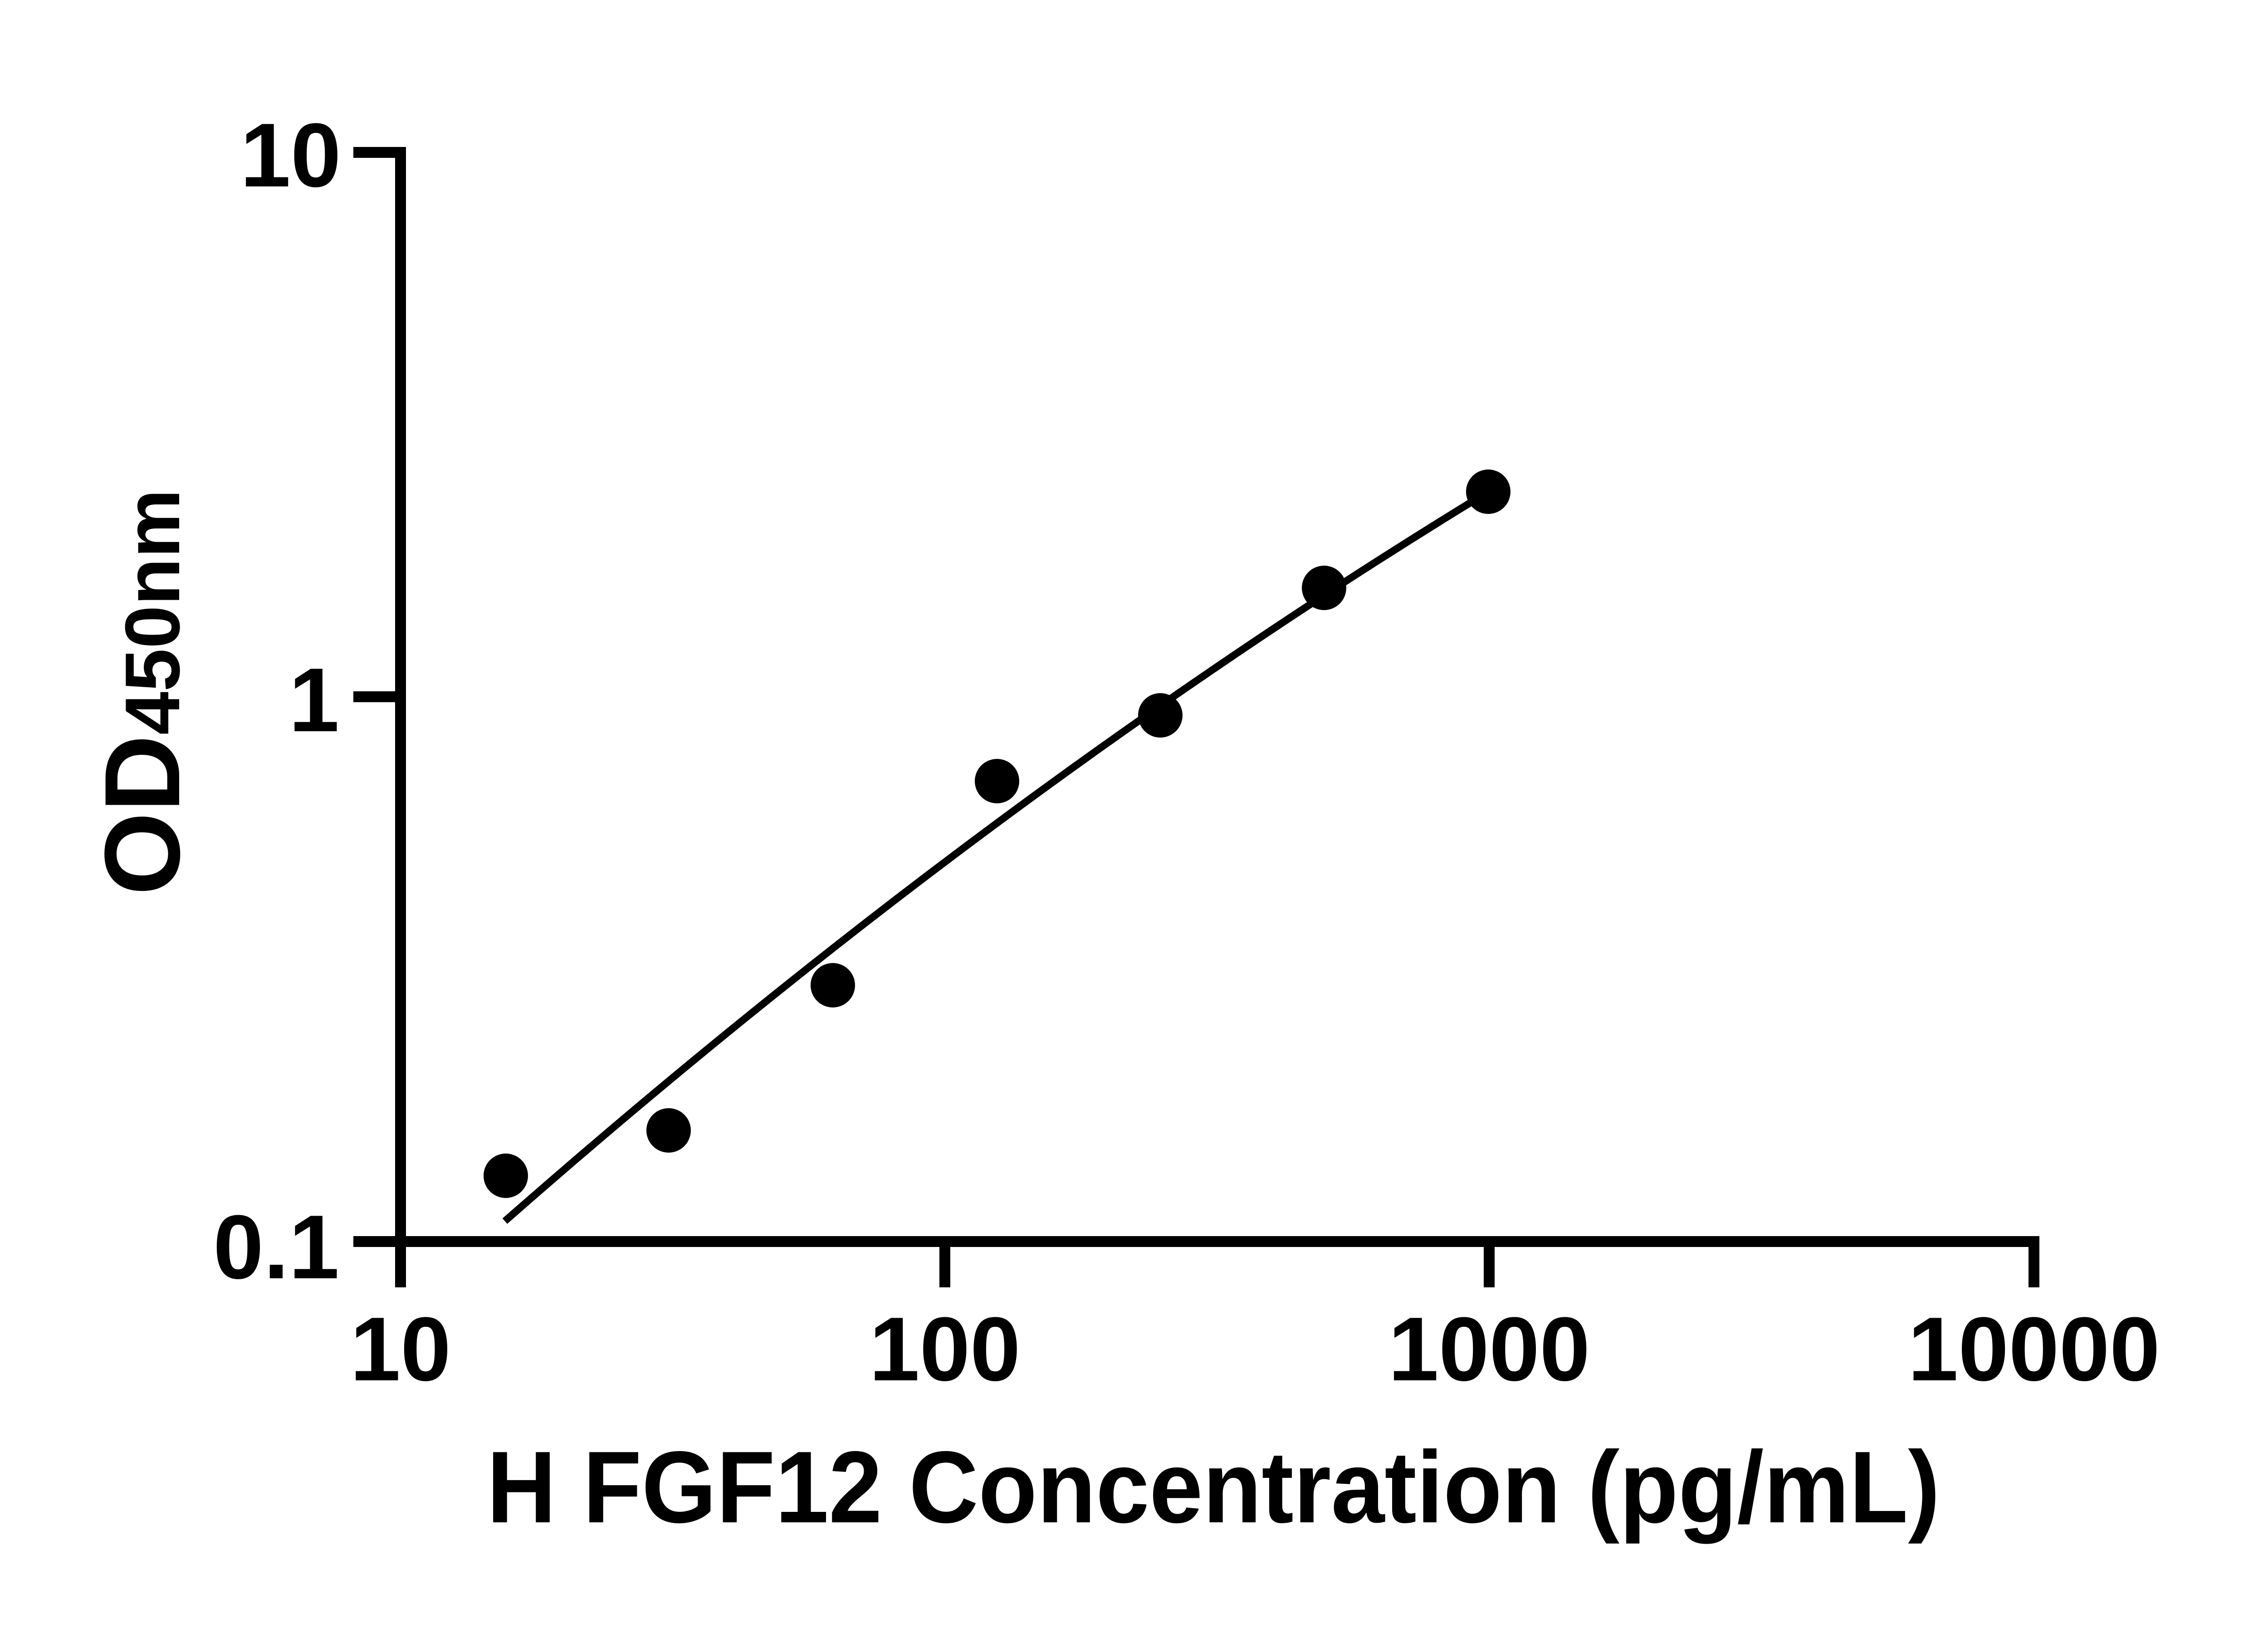 The image size is (2268, 1633). What do you see at coordinates (276, 1247) in the screenshot?
I see `svg-text: 0.1` at bounding box center [276, 1247].